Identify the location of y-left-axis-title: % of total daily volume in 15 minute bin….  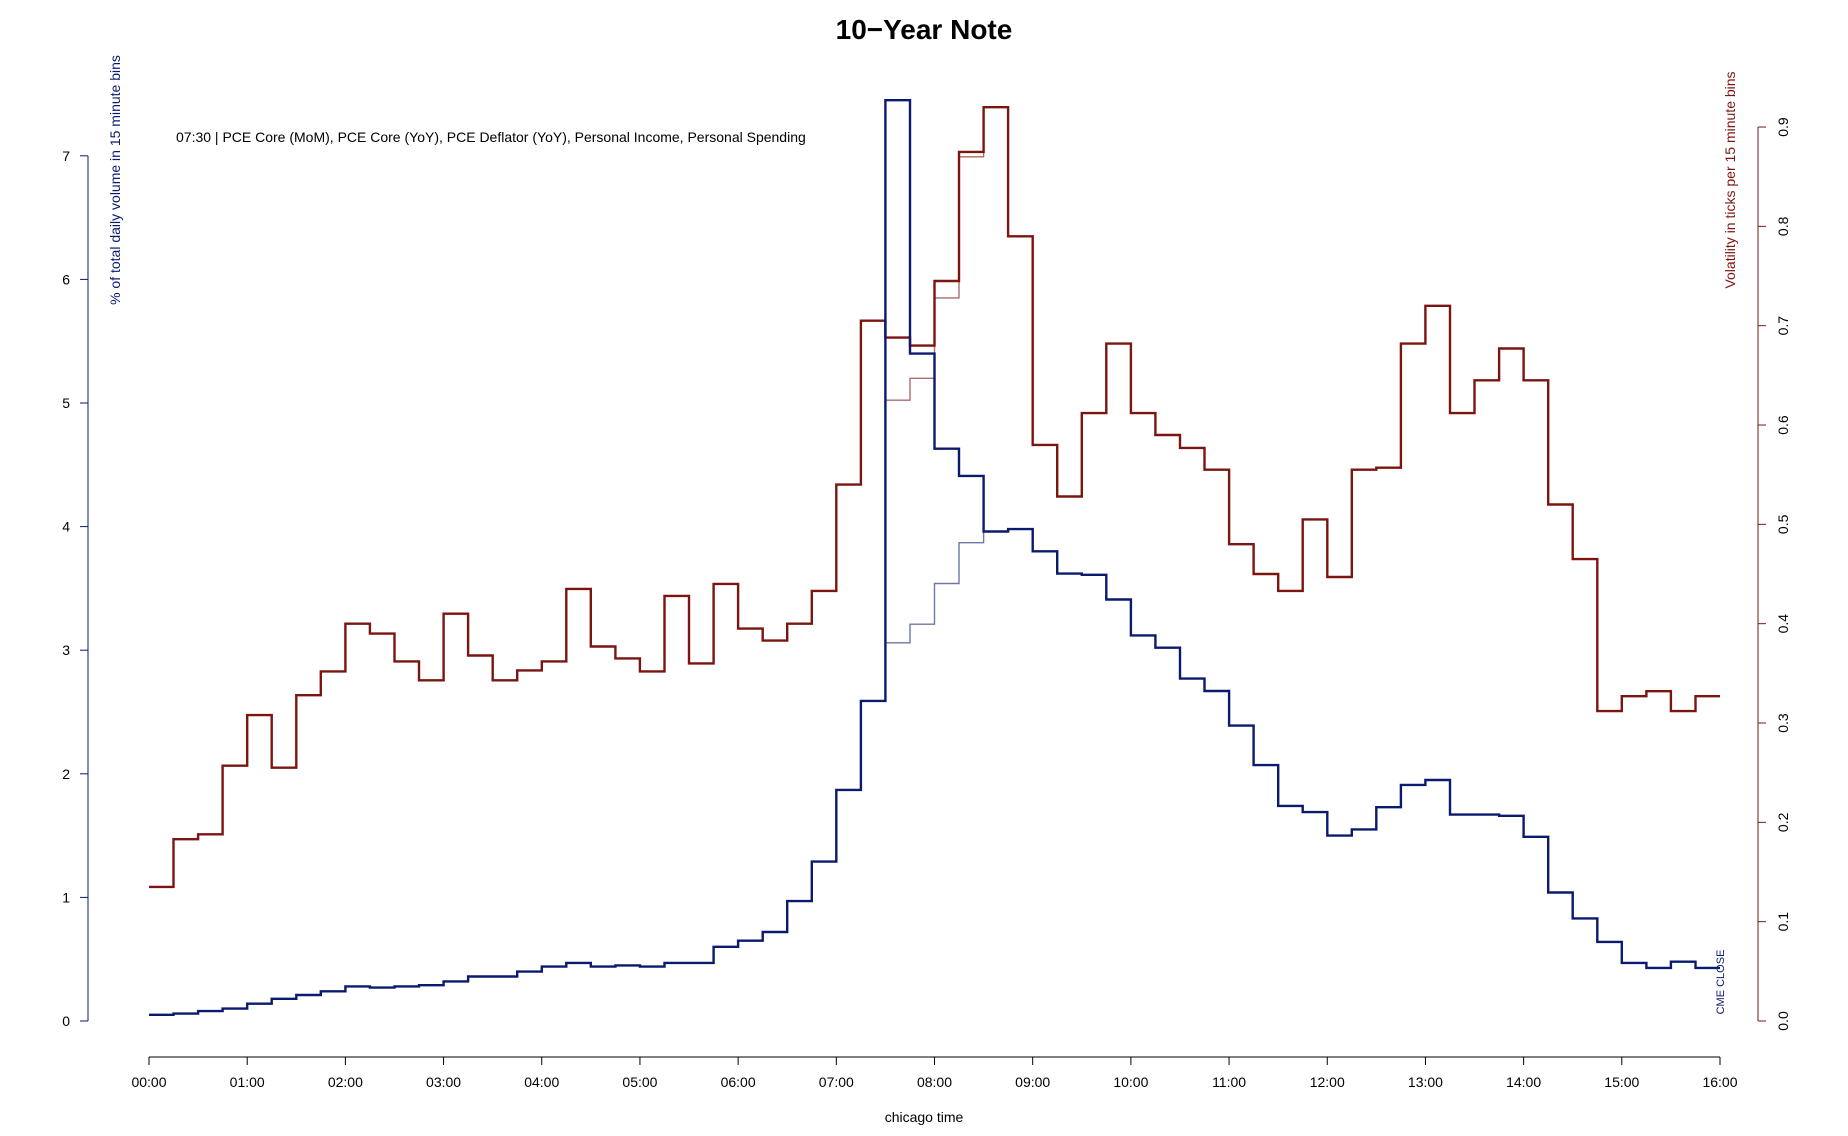
(115, 180).